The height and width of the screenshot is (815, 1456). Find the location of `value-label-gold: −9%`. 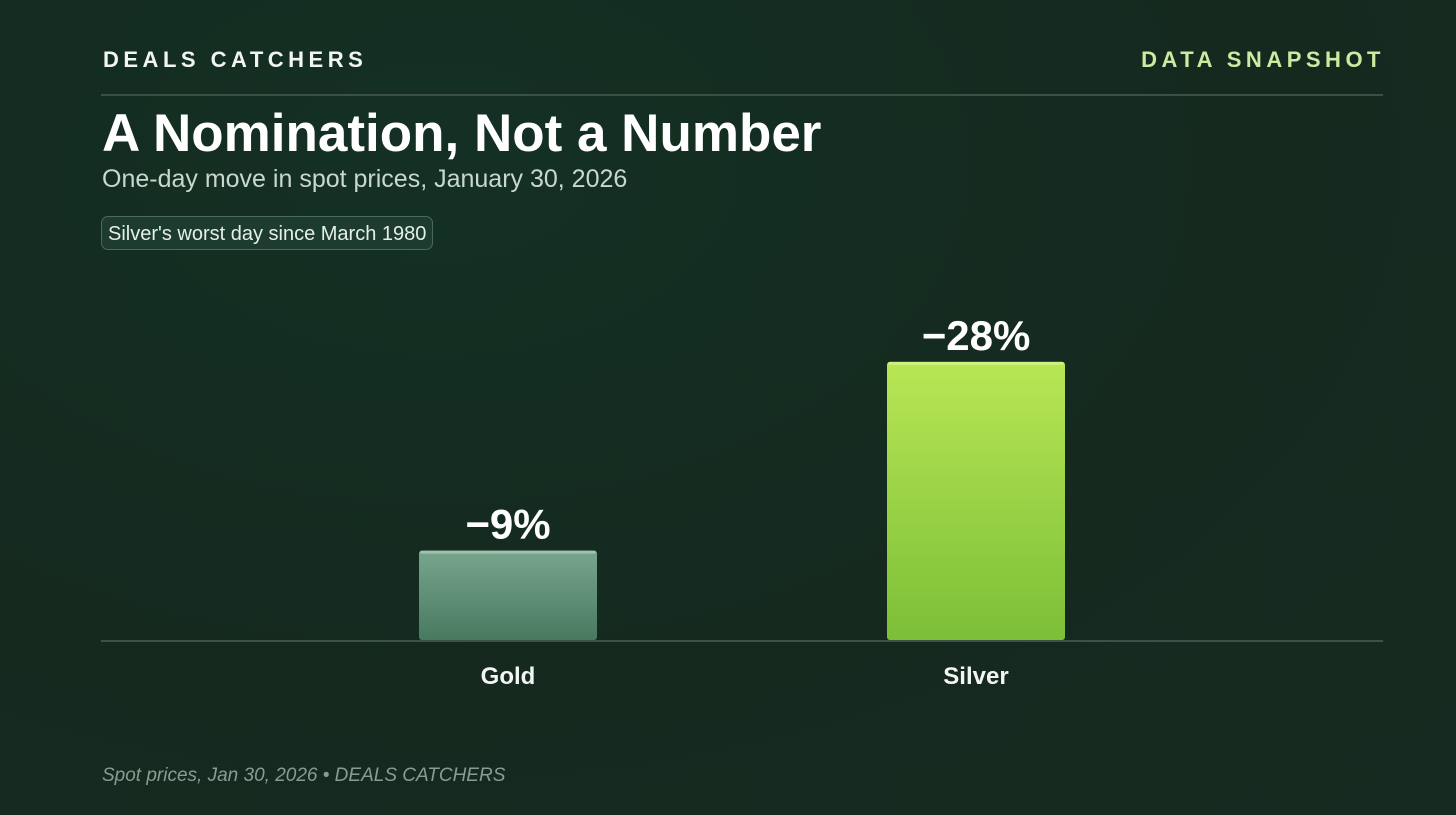

value-label-gold: −9% is located at coordinates (507, 524).